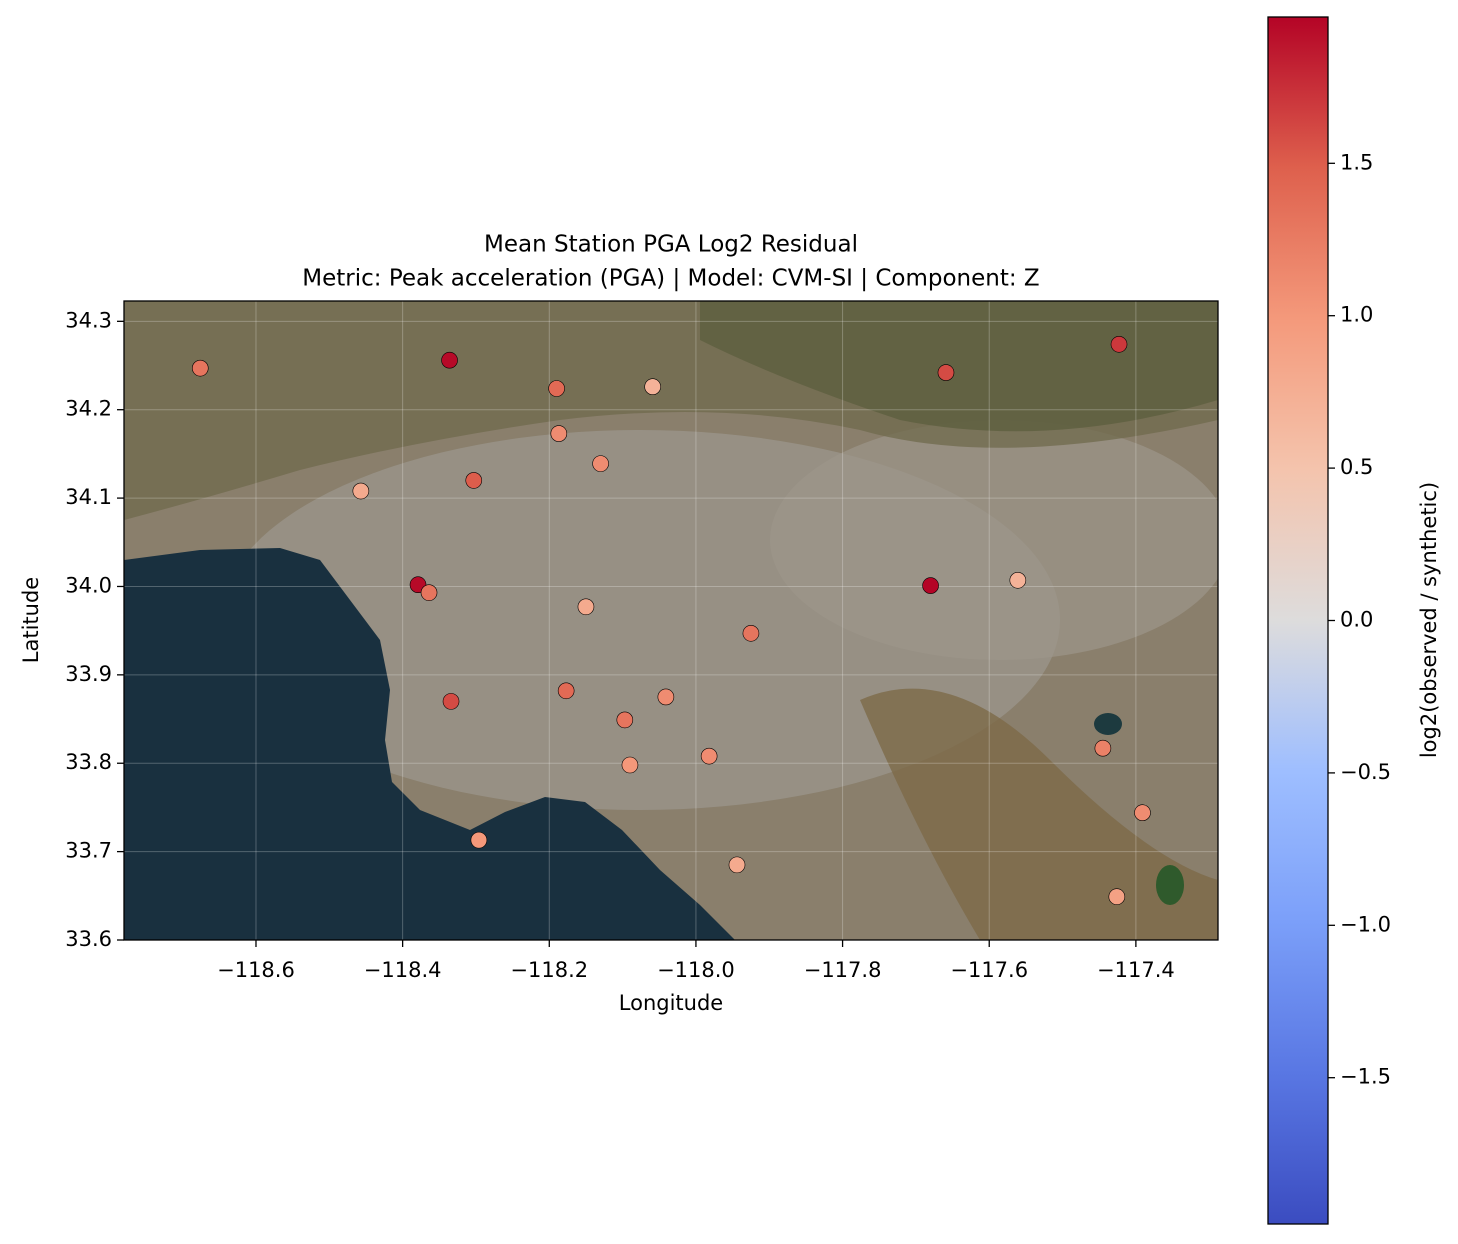 The width and height of the screenshot is (1458, 1244). Describe the element at coordinates (1356, 315) in the screenshot. I see `colorbar-tick-label: 1.0` at that location.